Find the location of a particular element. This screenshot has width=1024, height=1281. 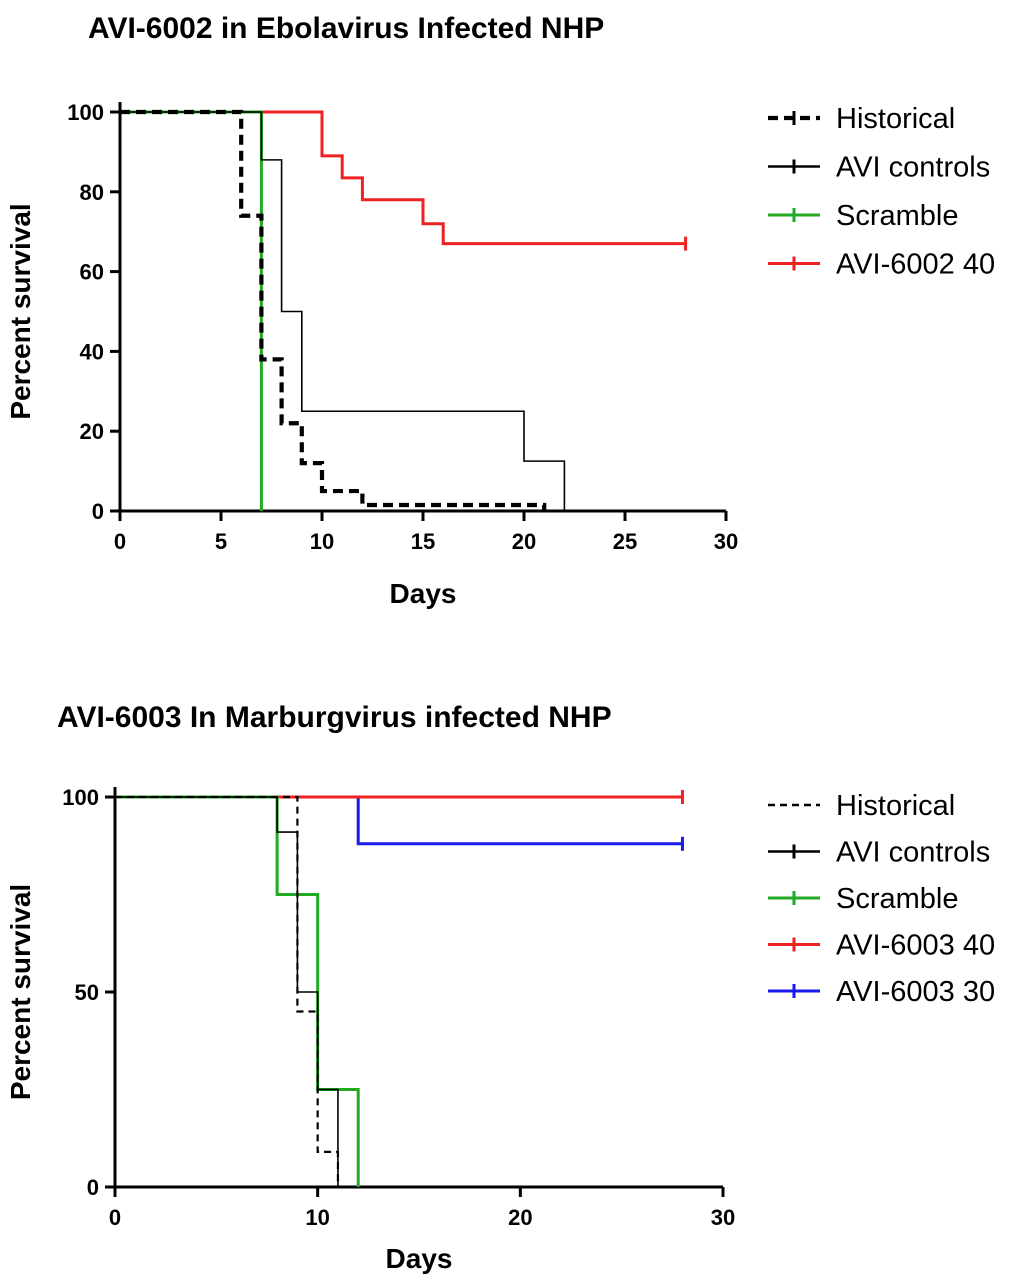

x-tick-label: 25 is located at coordinates (625, 541).